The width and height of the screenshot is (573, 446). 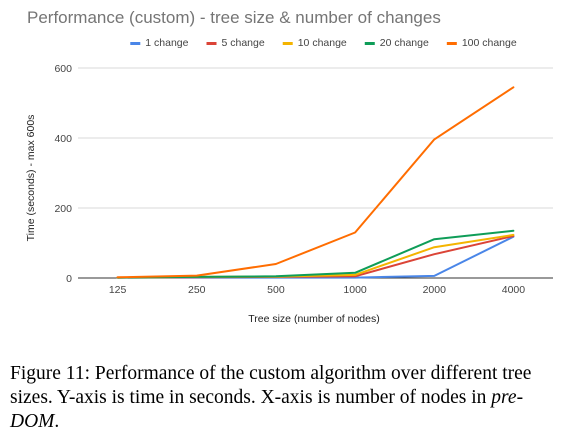 I want to click on y-tick-label: 0, so click(x=69, y=279).